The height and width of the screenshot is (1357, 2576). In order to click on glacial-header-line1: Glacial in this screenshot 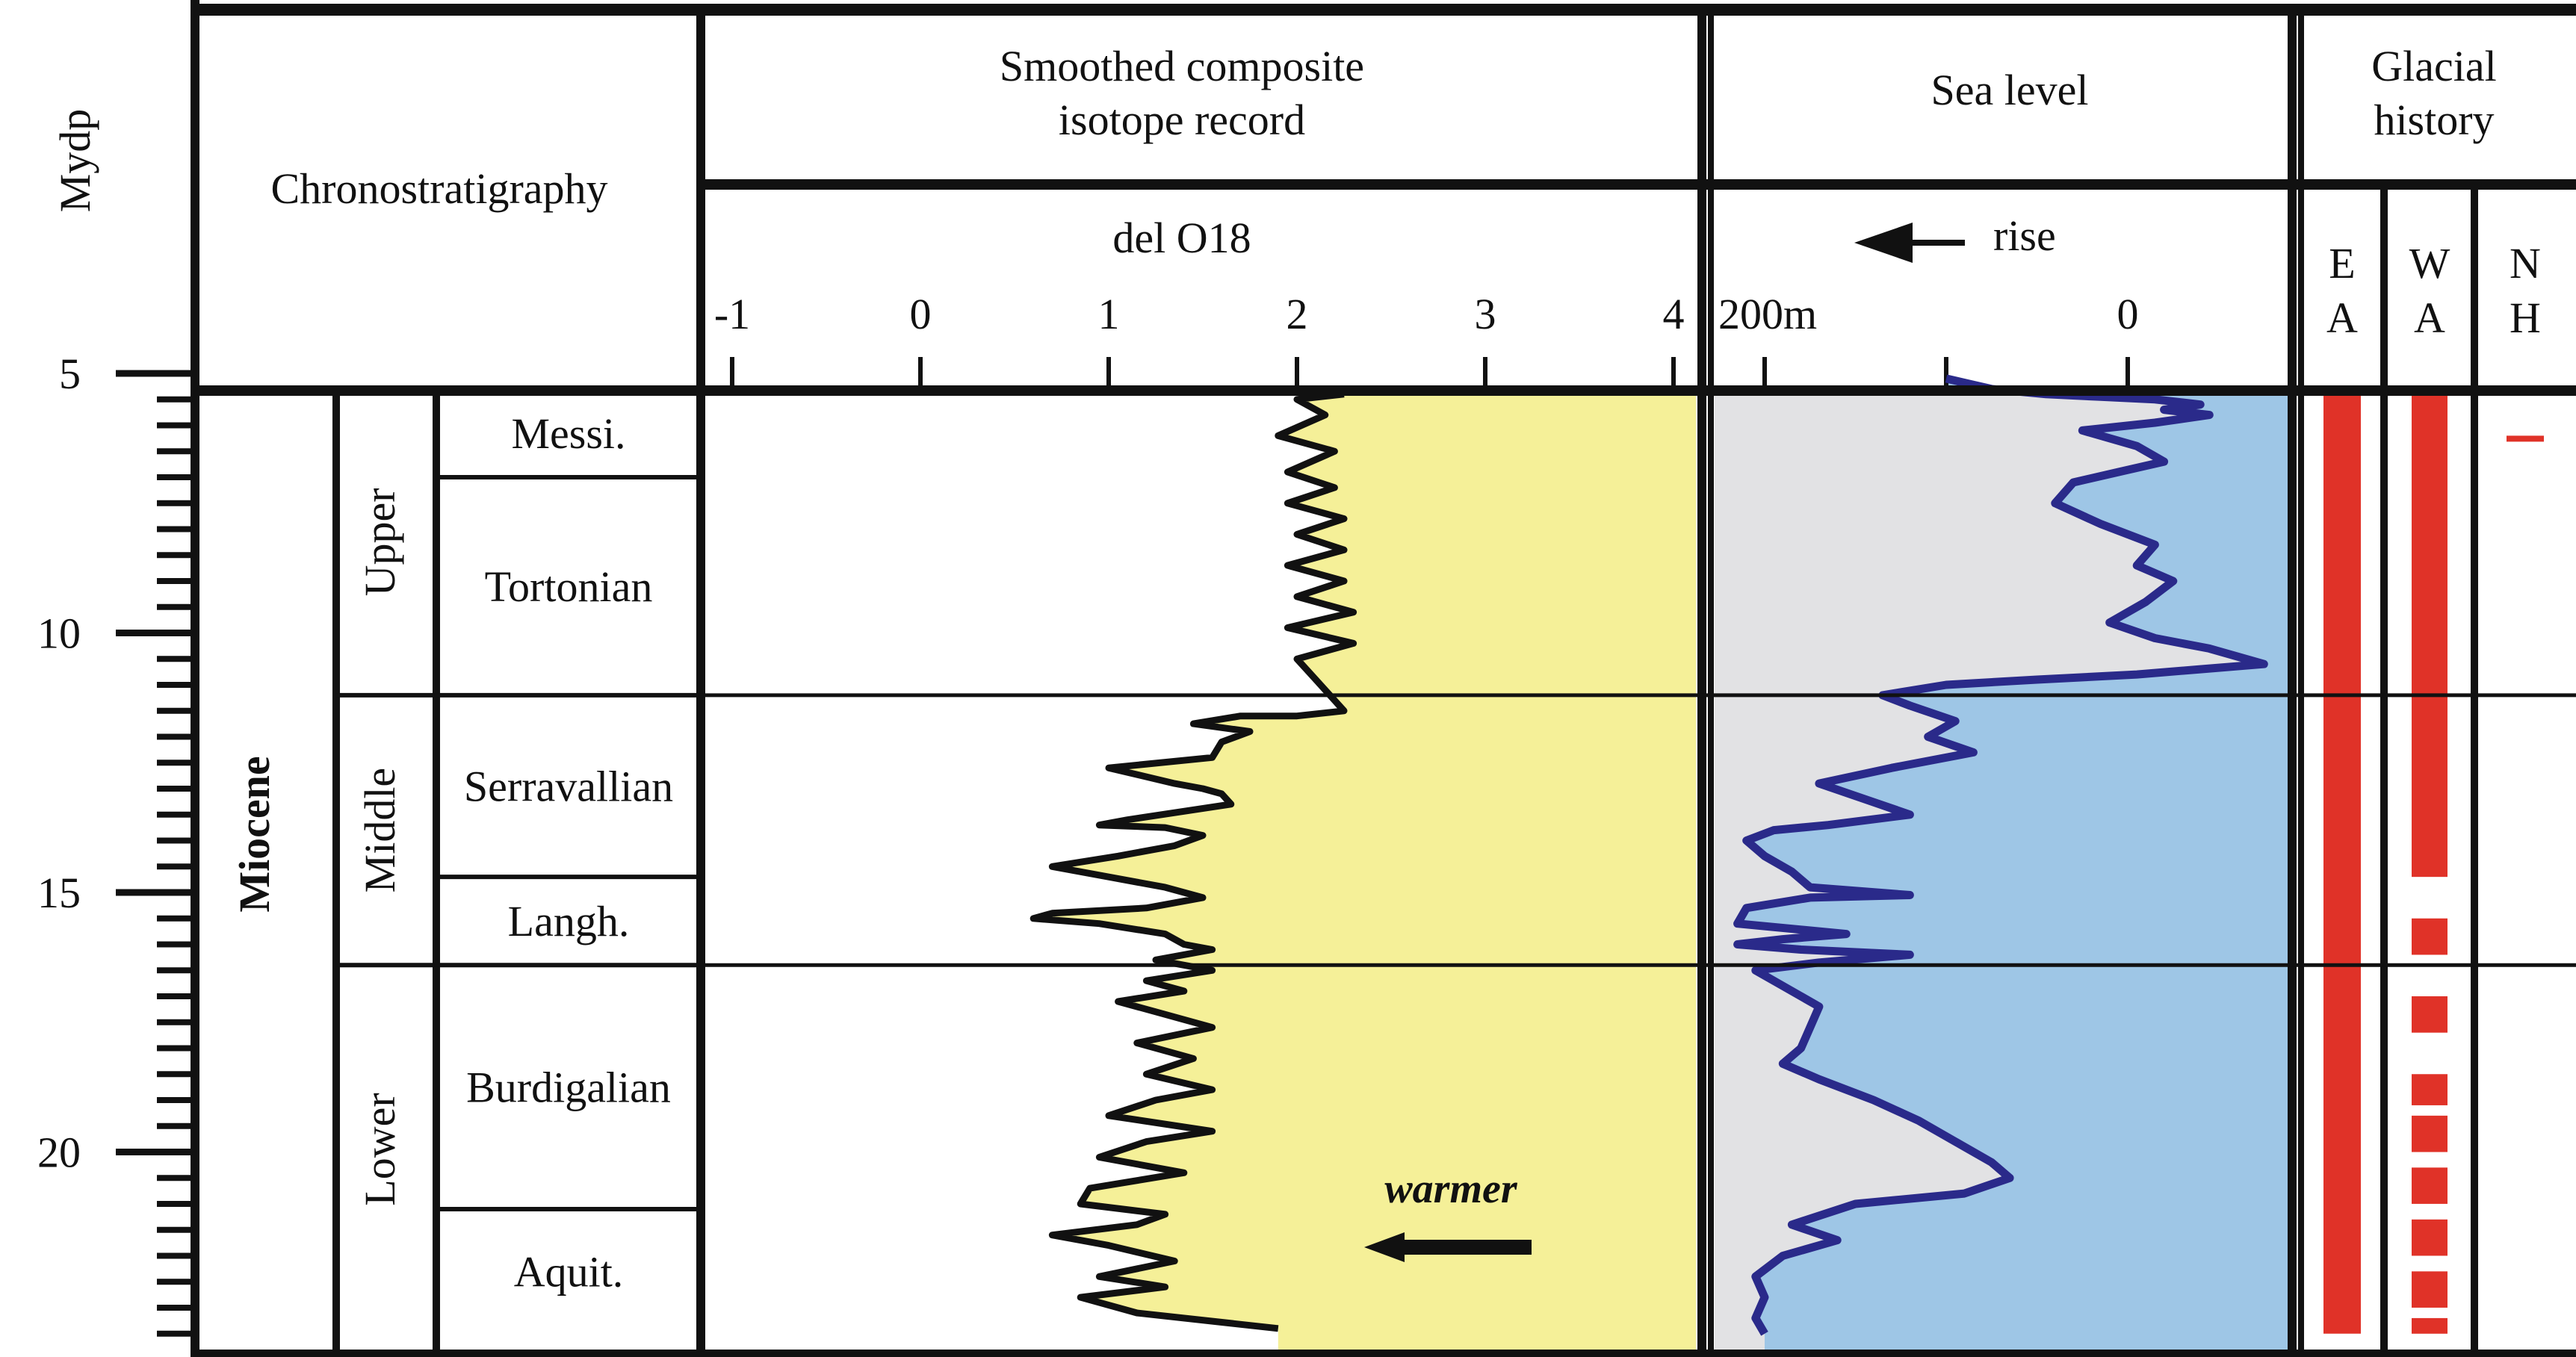, I will do `click(2433, 66)`.